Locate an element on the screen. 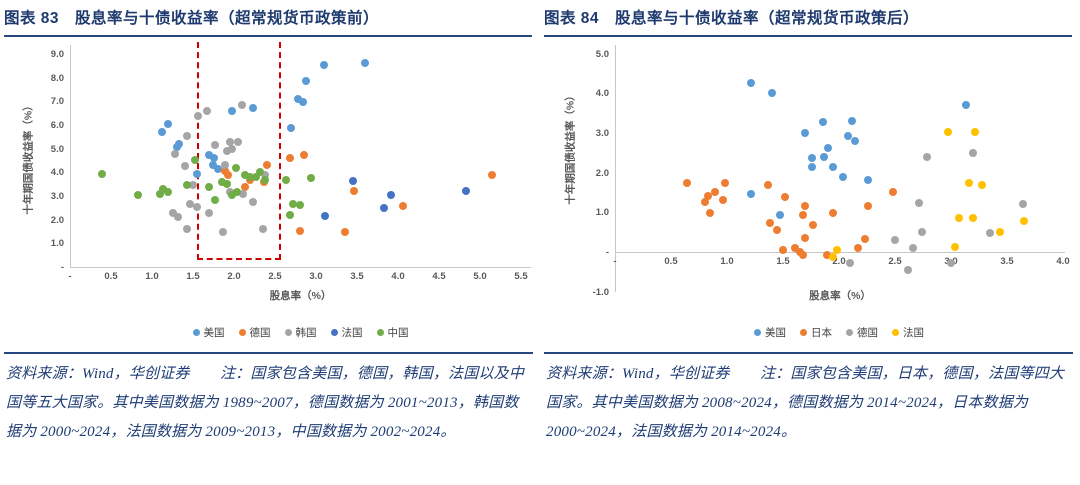 This screenshot has width=1080, height=485. y-tick-label: -1.0 is located at coordinates (600, 292).